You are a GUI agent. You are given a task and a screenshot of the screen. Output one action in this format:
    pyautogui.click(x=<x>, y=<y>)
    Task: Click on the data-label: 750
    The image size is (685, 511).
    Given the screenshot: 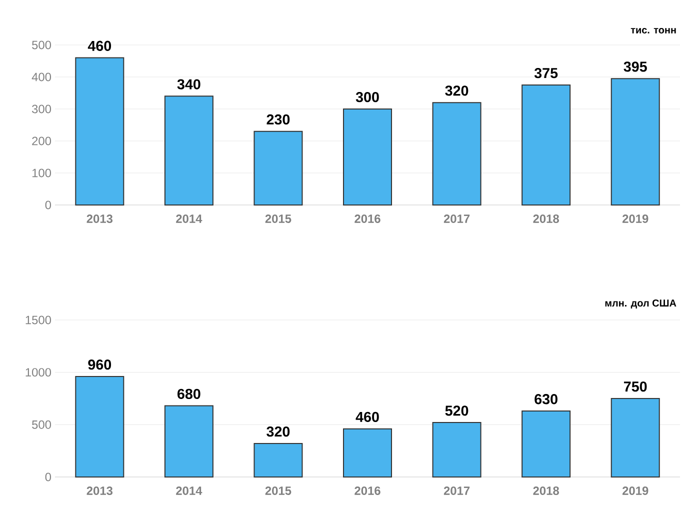 What is the action you would take?
    pyautogui.click(x=635, y=387)
    